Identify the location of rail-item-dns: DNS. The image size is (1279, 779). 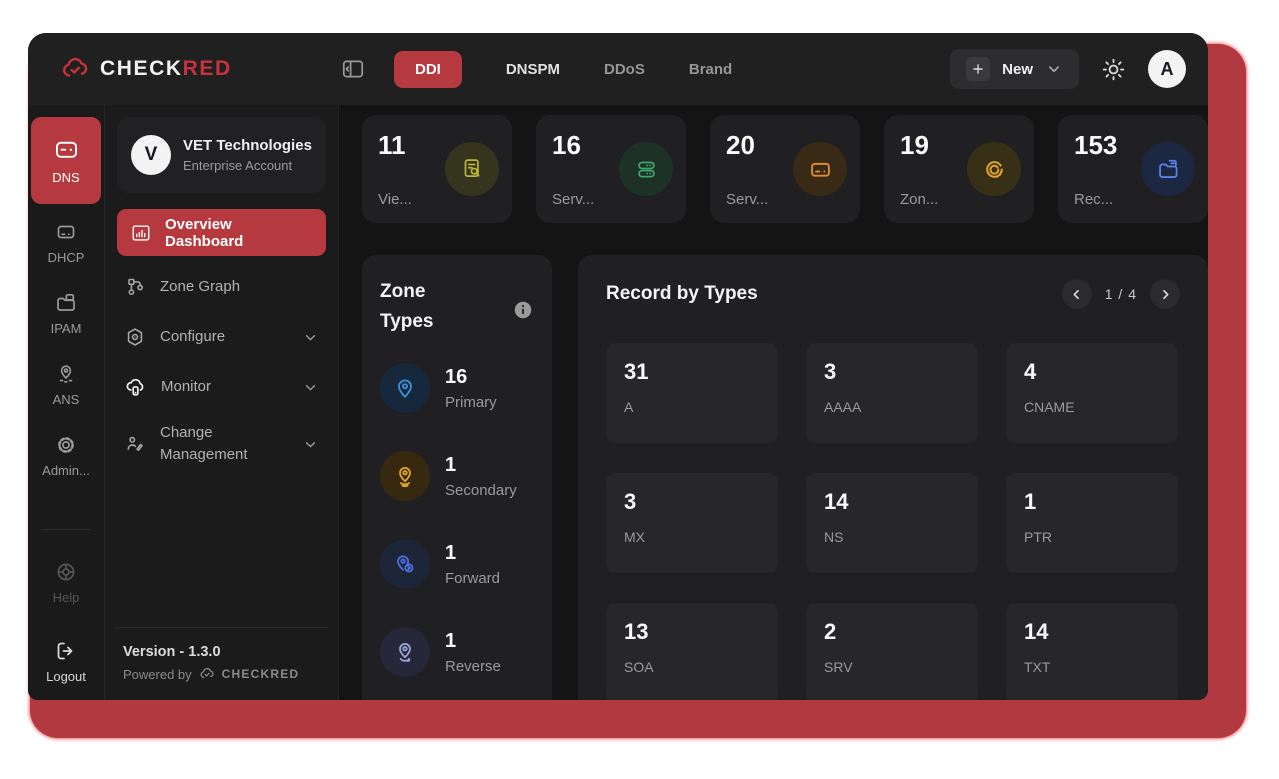
(66, 160).